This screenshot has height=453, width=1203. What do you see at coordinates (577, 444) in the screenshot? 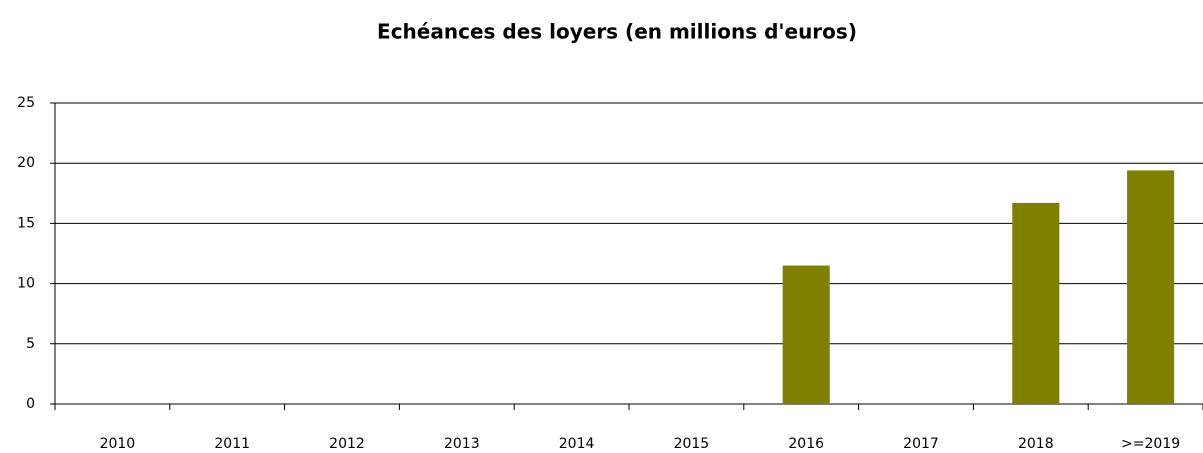
I see `x-tick-label: 2014` at bounding box center [577, 444].